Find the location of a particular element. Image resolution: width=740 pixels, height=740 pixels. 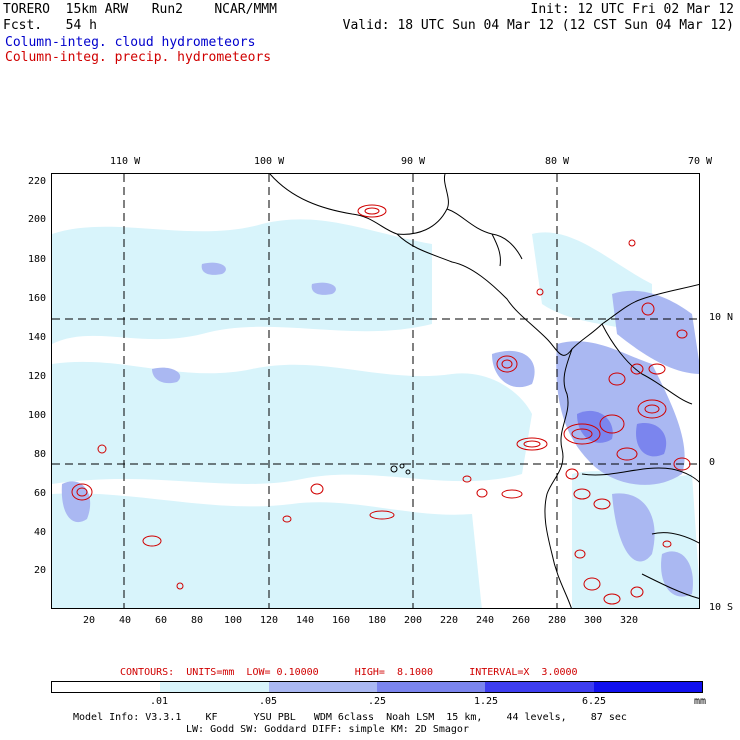

x-label: 140 is located at coordinates (305, 620).